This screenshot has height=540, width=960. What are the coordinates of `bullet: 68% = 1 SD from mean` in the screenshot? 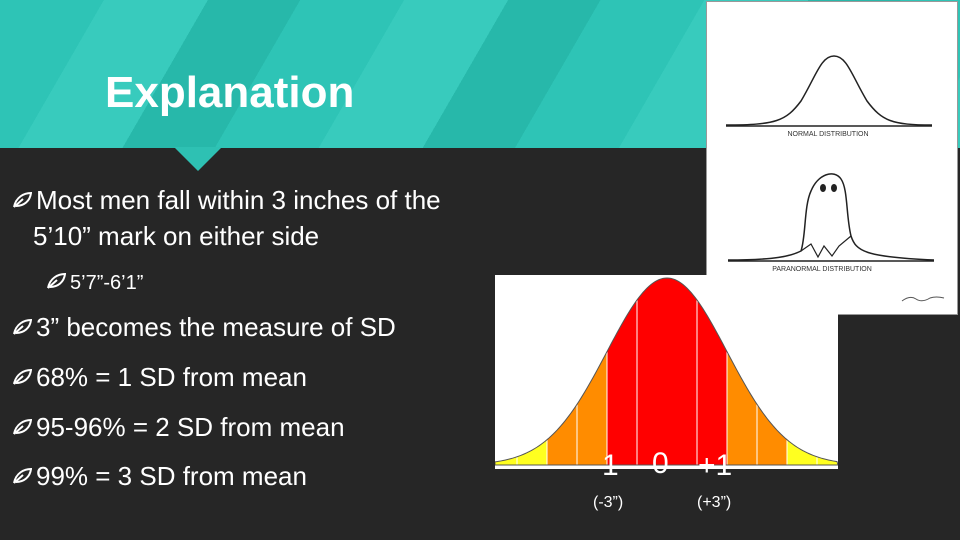 It's located at (239, 377).